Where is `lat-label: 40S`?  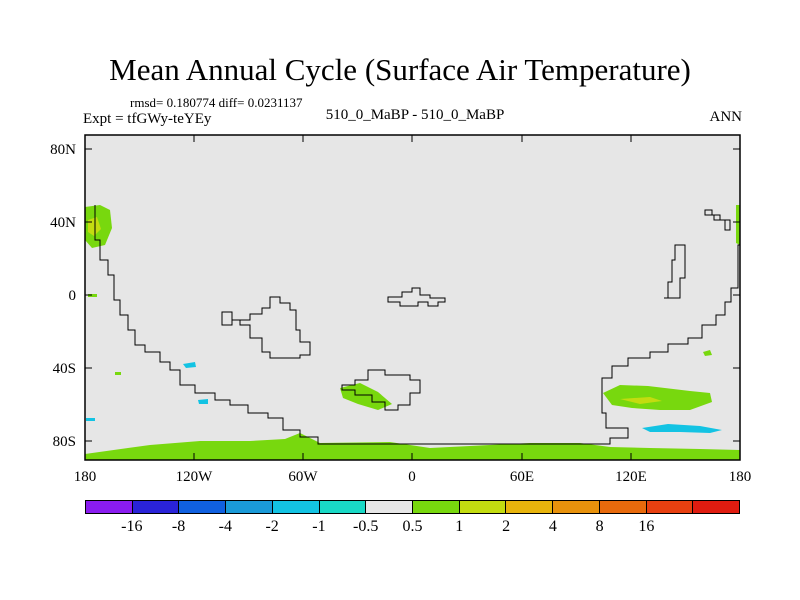
lat-label: 40S is located at coordinates (64, 369).